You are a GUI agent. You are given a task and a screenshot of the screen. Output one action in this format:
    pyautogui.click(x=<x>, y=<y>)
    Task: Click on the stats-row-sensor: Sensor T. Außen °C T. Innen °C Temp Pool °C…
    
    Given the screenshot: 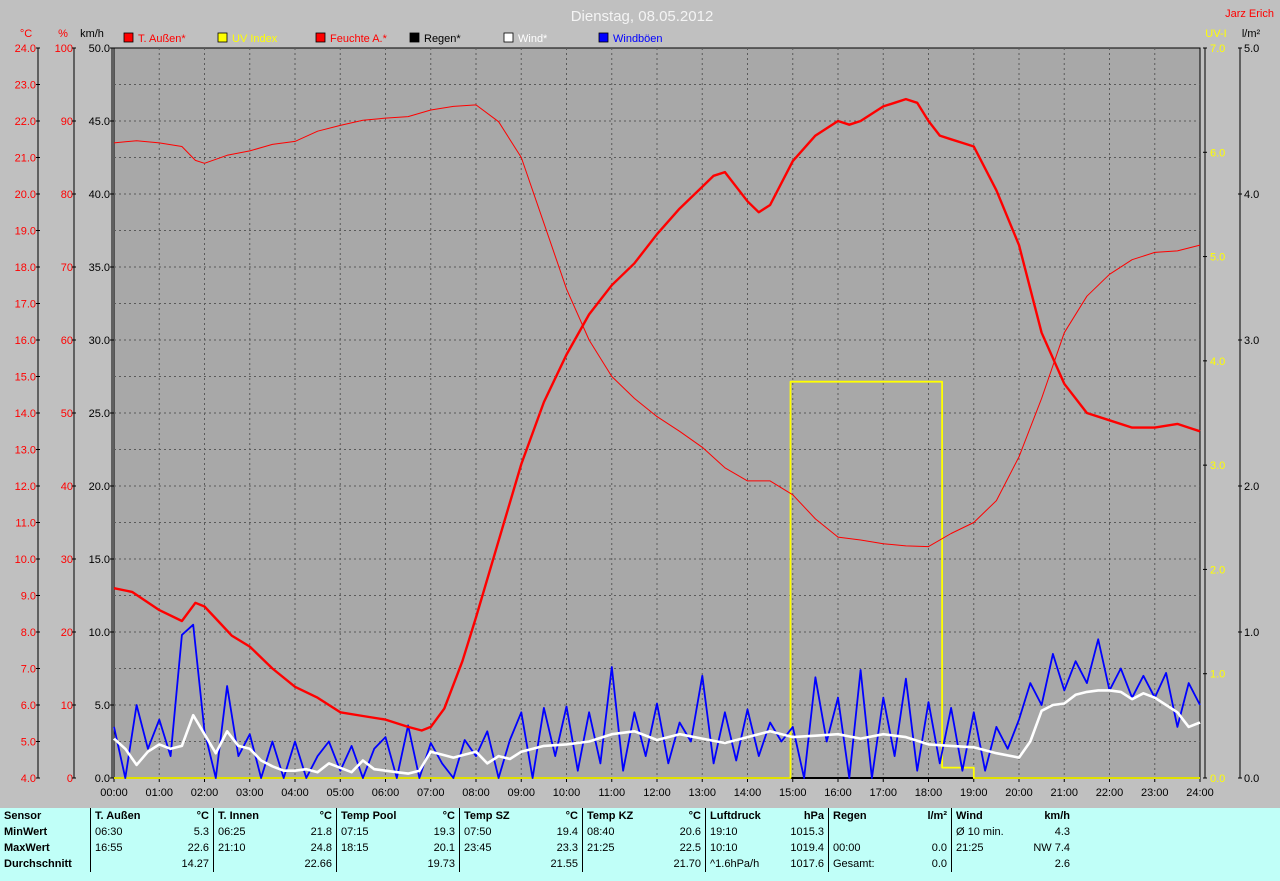 What is the action you would take?
    pyautogui.click(x=537, y=816)
    